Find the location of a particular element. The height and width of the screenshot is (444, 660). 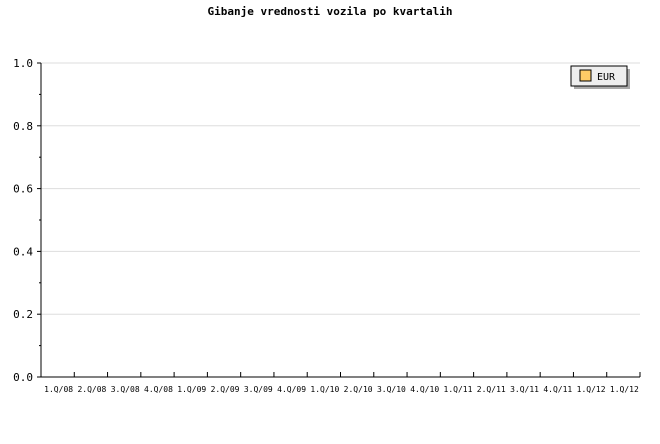

x-tick-label: 2.Q/11 is located at coordinates (491, 389).